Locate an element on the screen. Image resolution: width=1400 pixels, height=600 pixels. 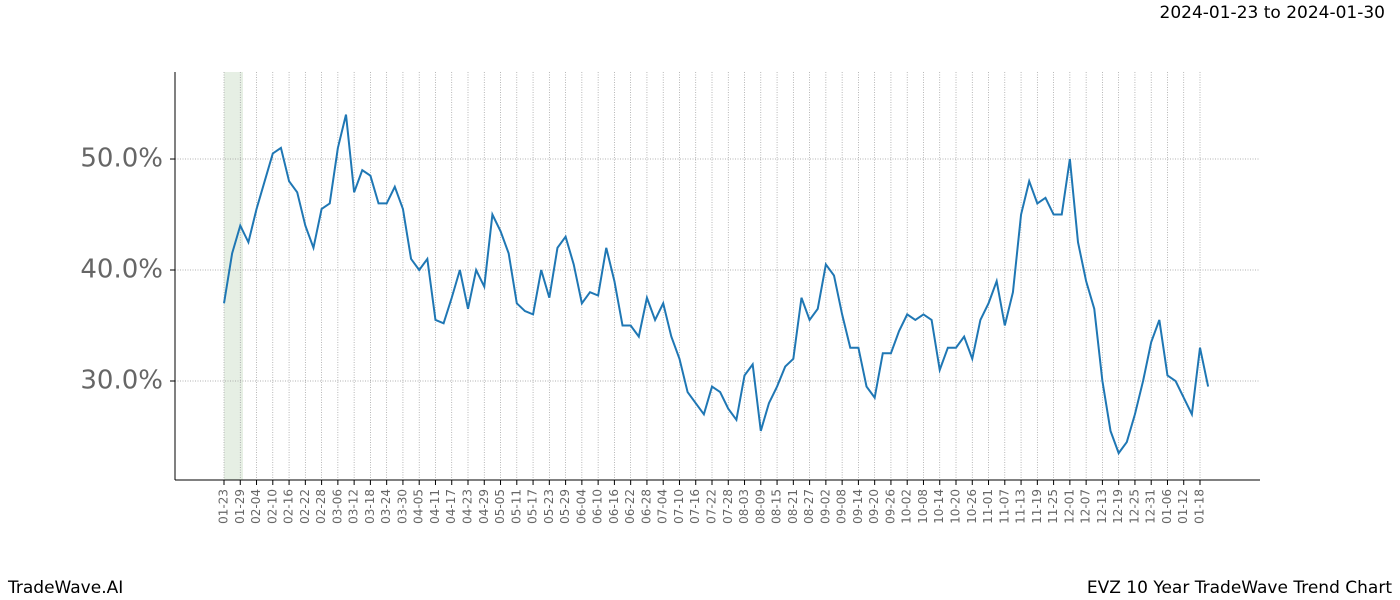
x-tick-label: 02-22 is located at coordinates (305, 506).